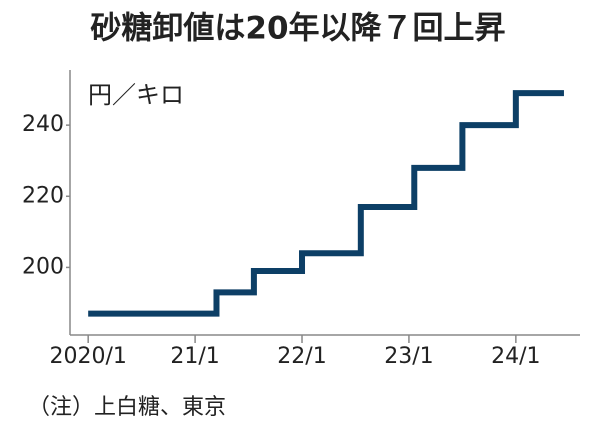  Describe the element at coordinates (408, 356) in the screenshot. I see `x-tick-label: 23/1` at that location.